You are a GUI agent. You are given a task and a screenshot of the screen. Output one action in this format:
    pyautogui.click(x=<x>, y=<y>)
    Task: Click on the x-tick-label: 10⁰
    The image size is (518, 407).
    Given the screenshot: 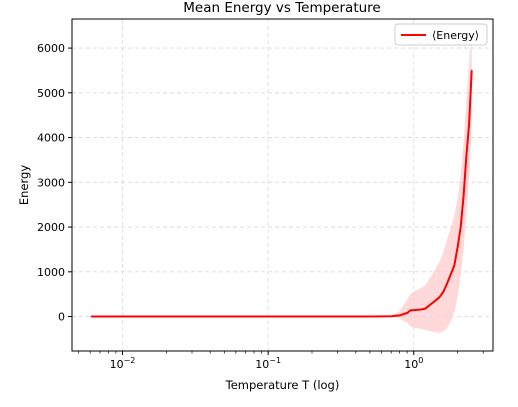 What is the action you would take?
    pyautogui.click(x=413, y=363)
    